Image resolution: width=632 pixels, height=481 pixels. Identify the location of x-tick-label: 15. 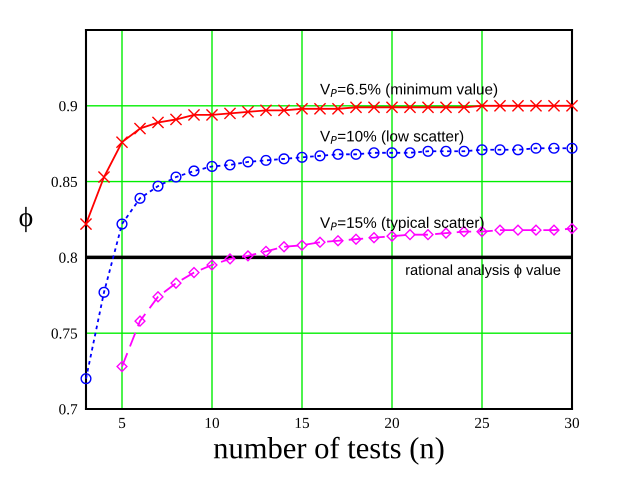
(303, 423).